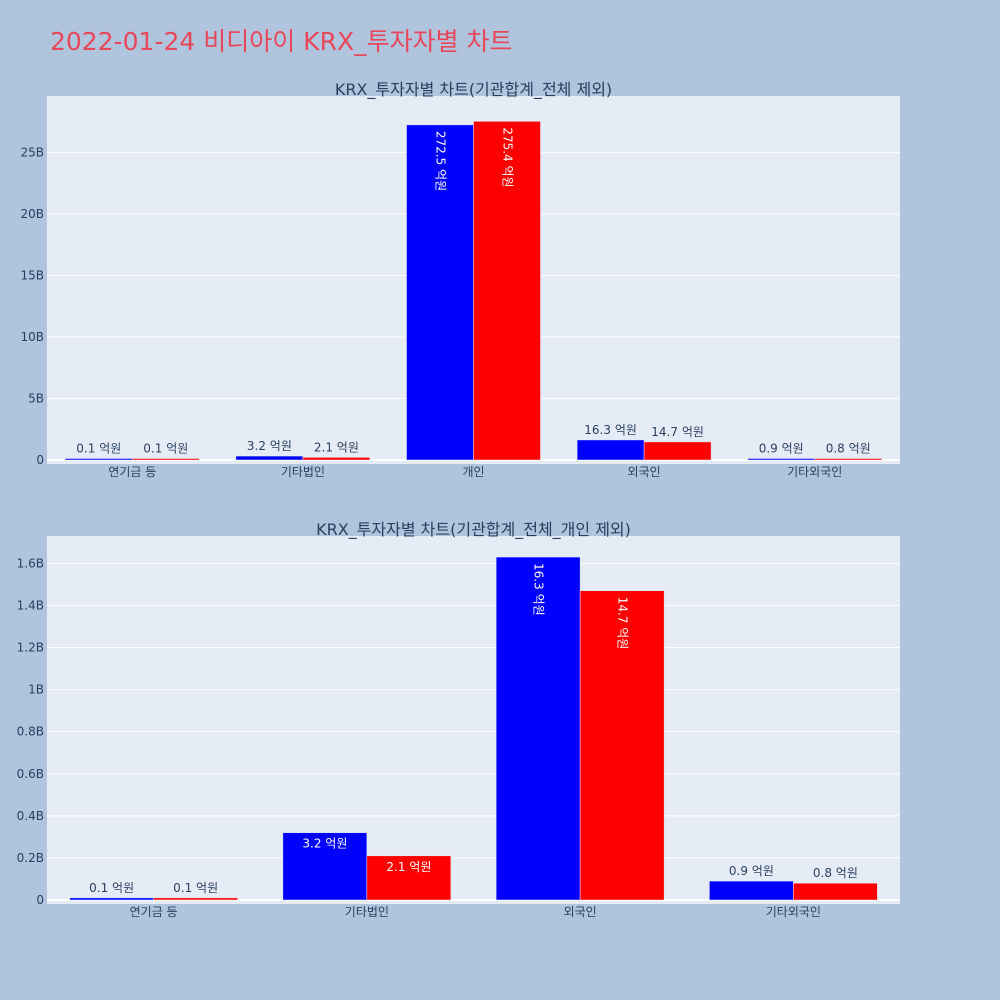 Image resolution: width=1000 pixels, height=1000 pixels. Describe the element at coordinates (30, 858) in the screenshot. I see `y-tick-label: 0.2B` at that location.